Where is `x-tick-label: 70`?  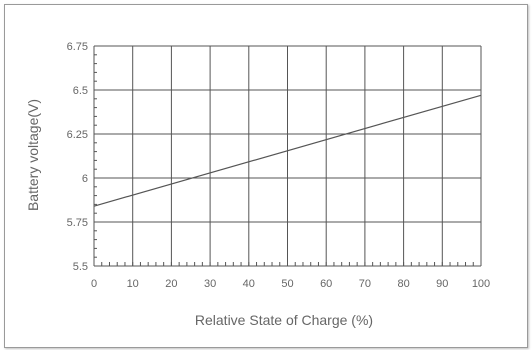
x-tick-label: 70 is located at coordinates (365, 284).